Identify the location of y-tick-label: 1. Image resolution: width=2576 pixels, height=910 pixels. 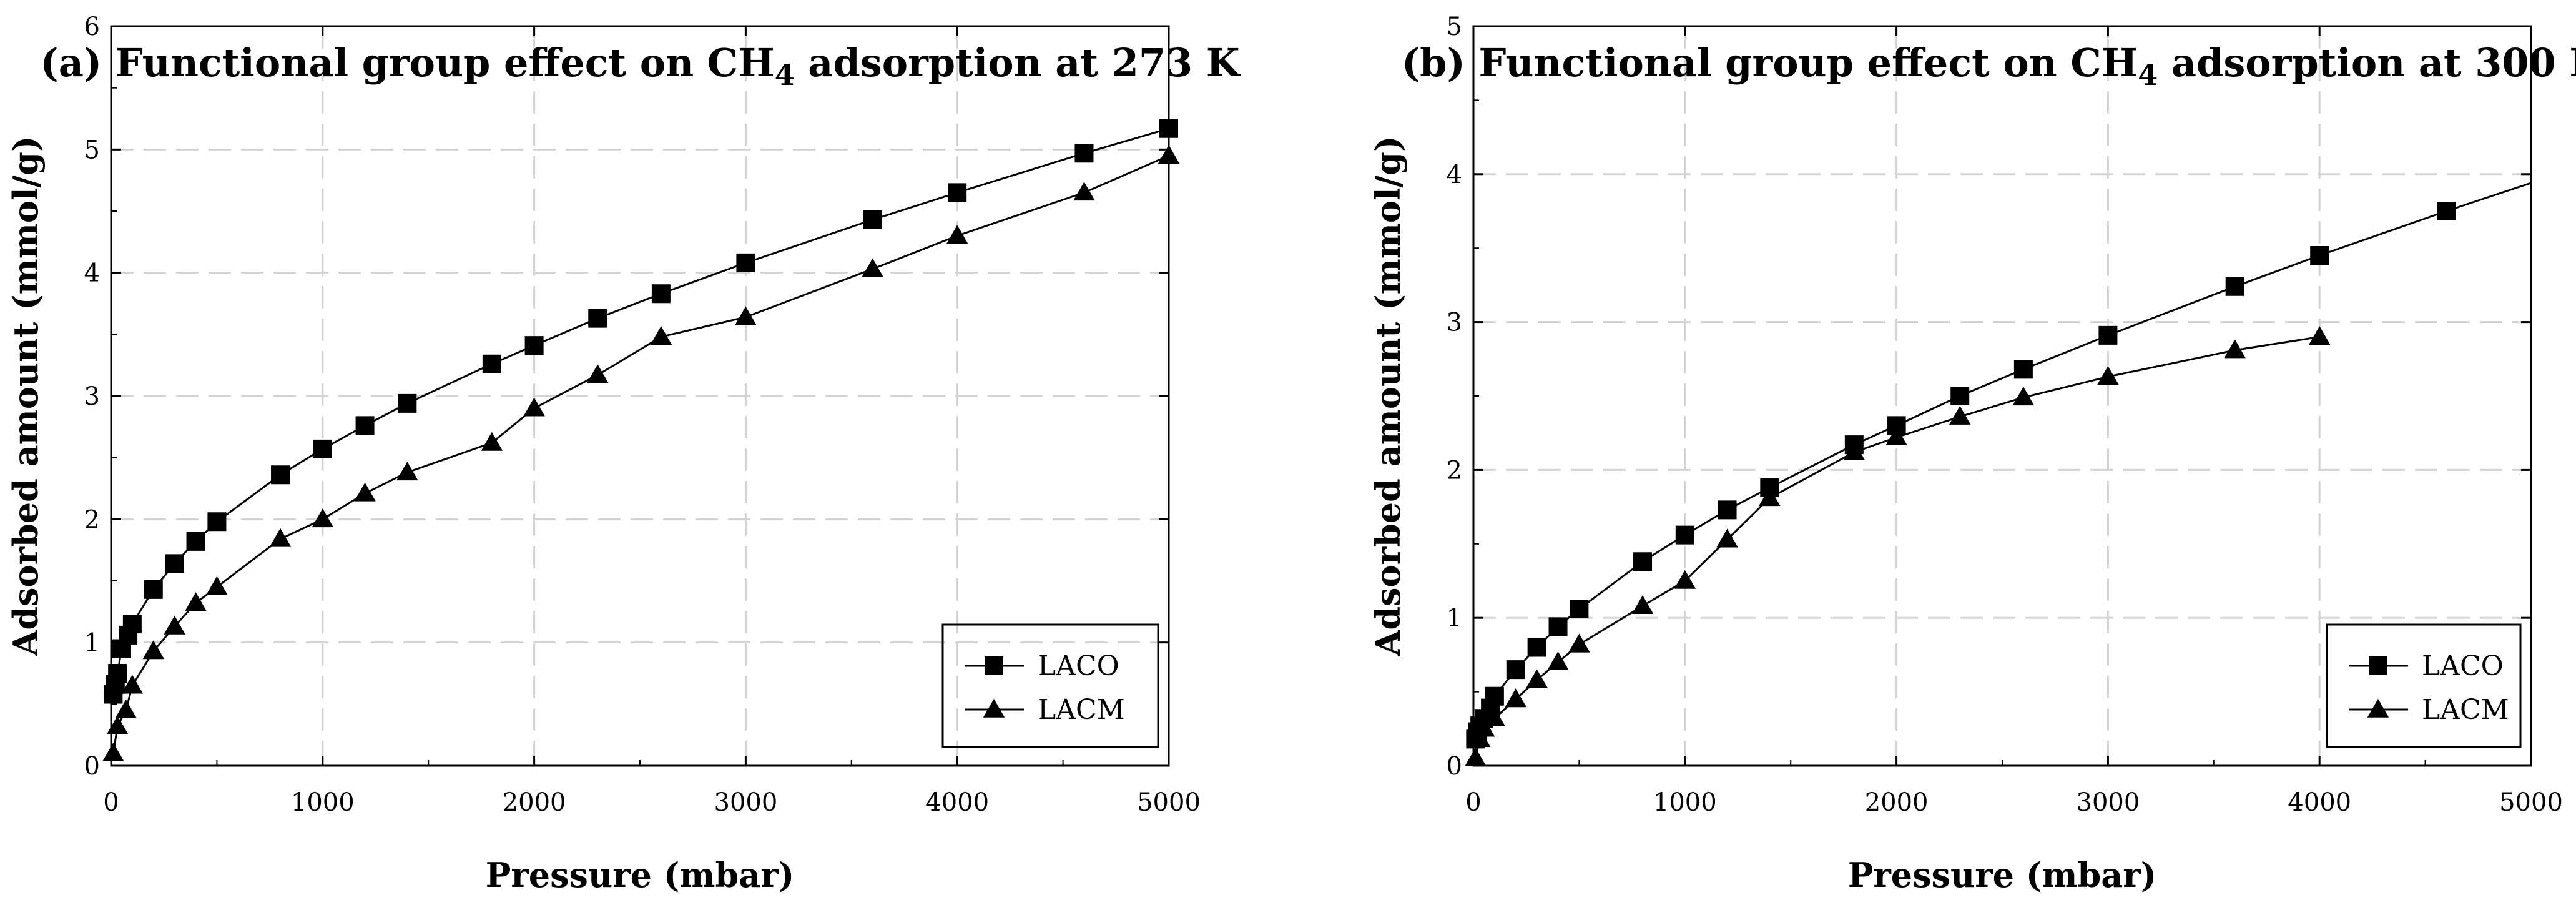
(92, 644).